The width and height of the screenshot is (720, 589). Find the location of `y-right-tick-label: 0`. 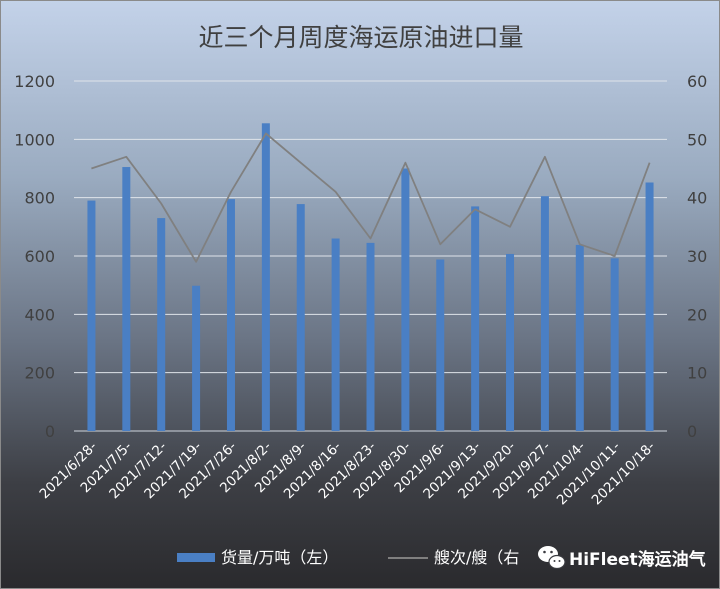

y-right-tick-label: 0 is located at coordinates (692, 431).